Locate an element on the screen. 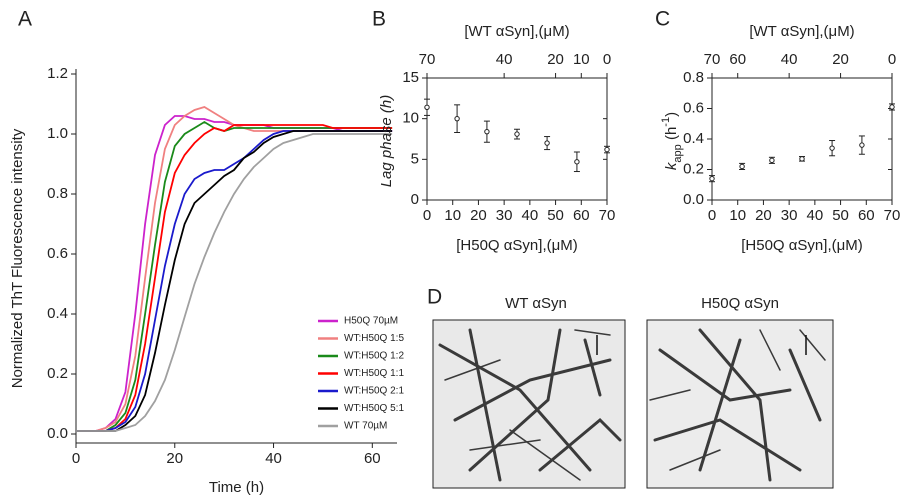  panel-letter: D is located at coordinates (434, 297).